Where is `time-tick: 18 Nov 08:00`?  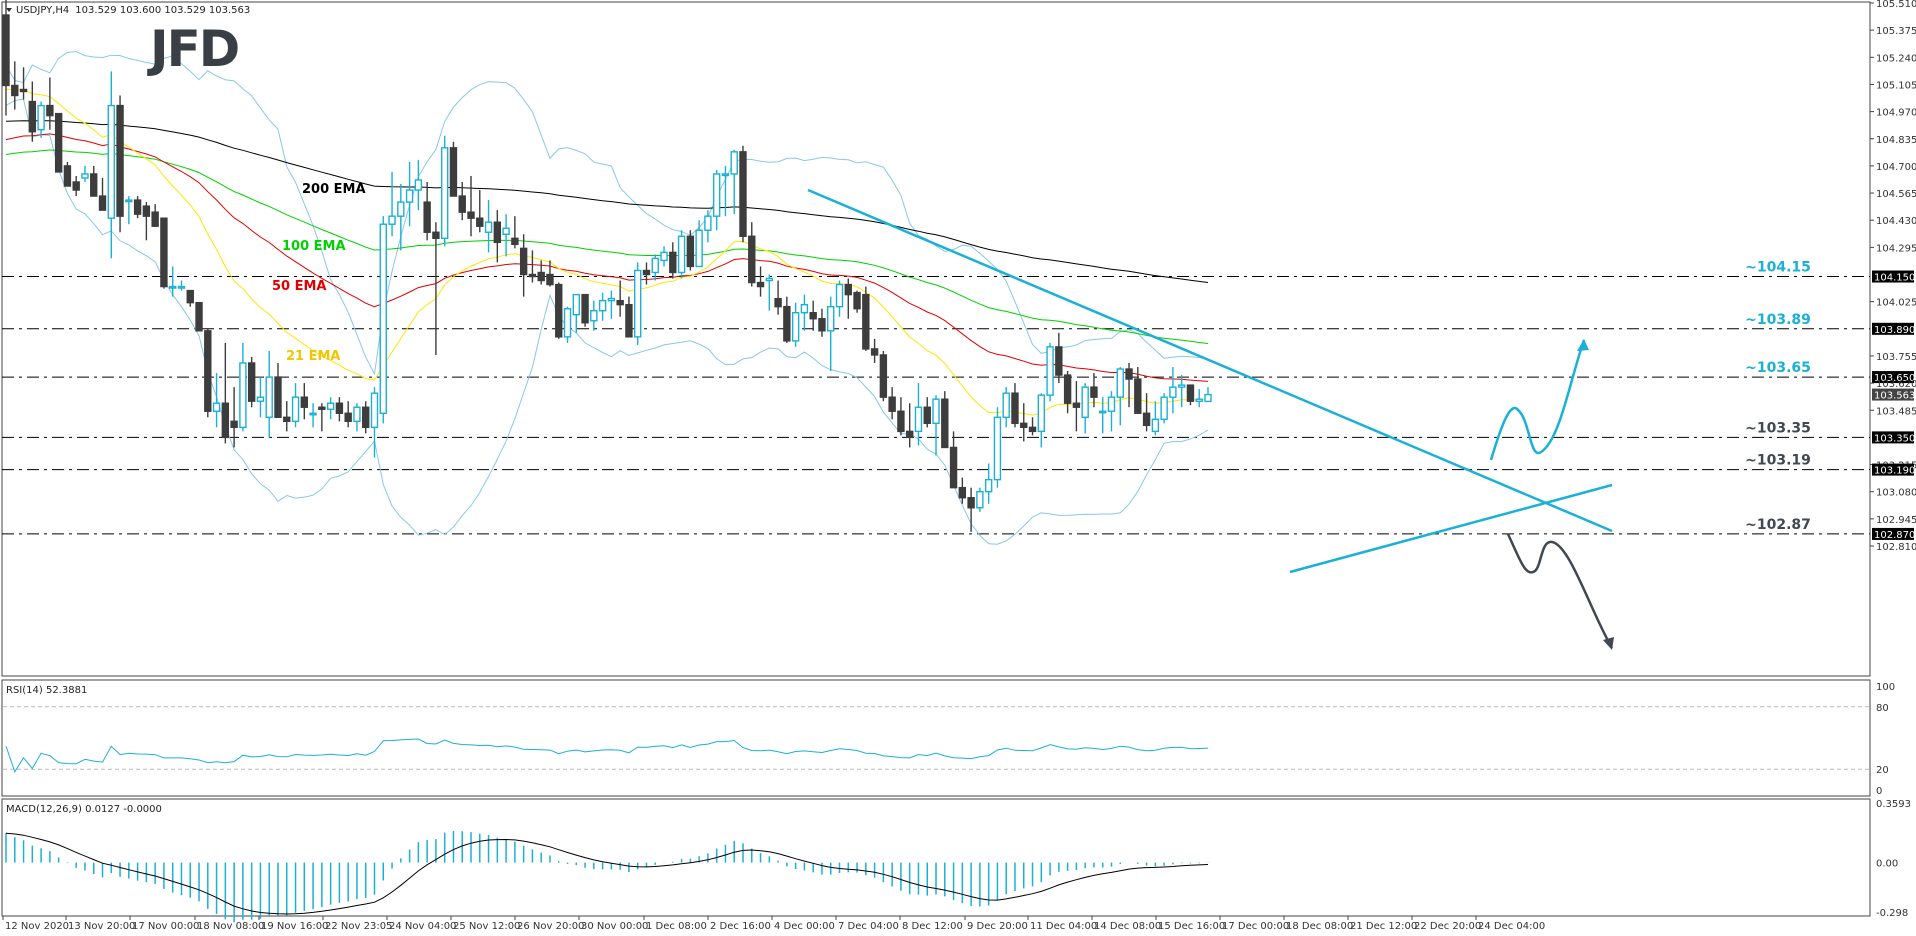
time-tick: 18 Nov 08:00 is located at coordinates (230, 926).